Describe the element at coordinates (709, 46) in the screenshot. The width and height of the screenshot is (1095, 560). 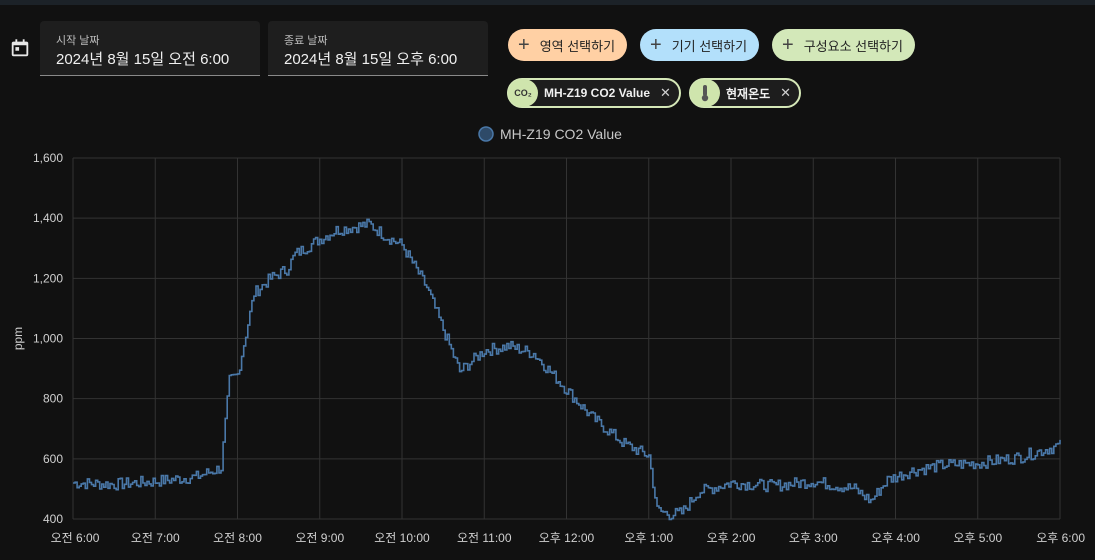
I see `device-select-label: 기기 선택하기` at that location.